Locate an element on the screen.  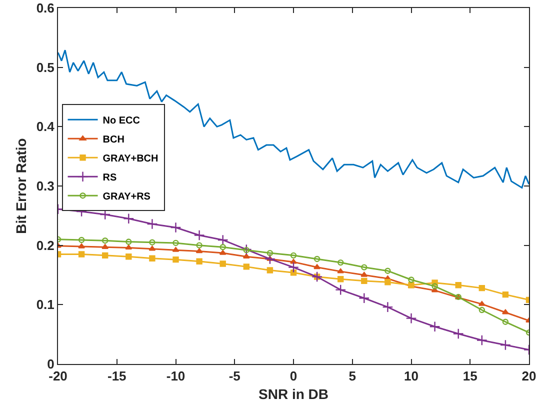
y-tick-label: 0.6 is located at coordinates (45, 8).